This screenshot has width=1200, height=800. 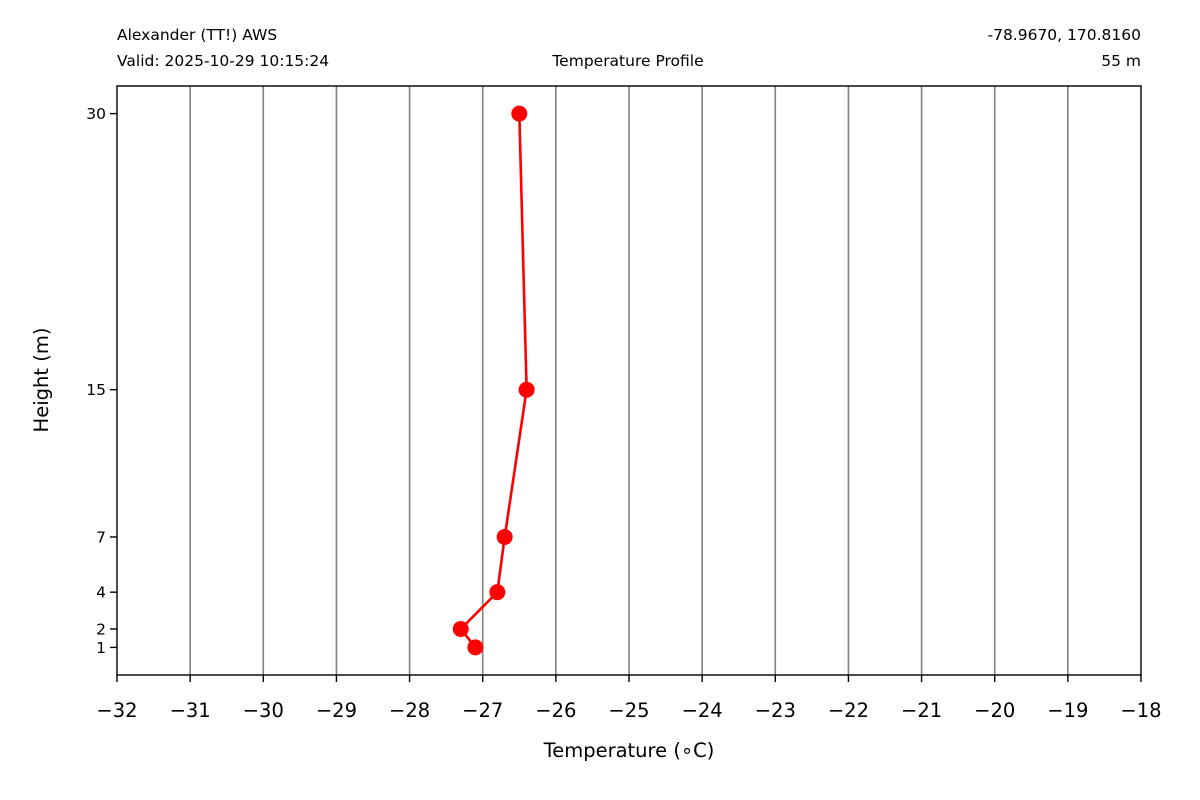 I want to click on x-tick-label: −21, so click(x=921, y=710).